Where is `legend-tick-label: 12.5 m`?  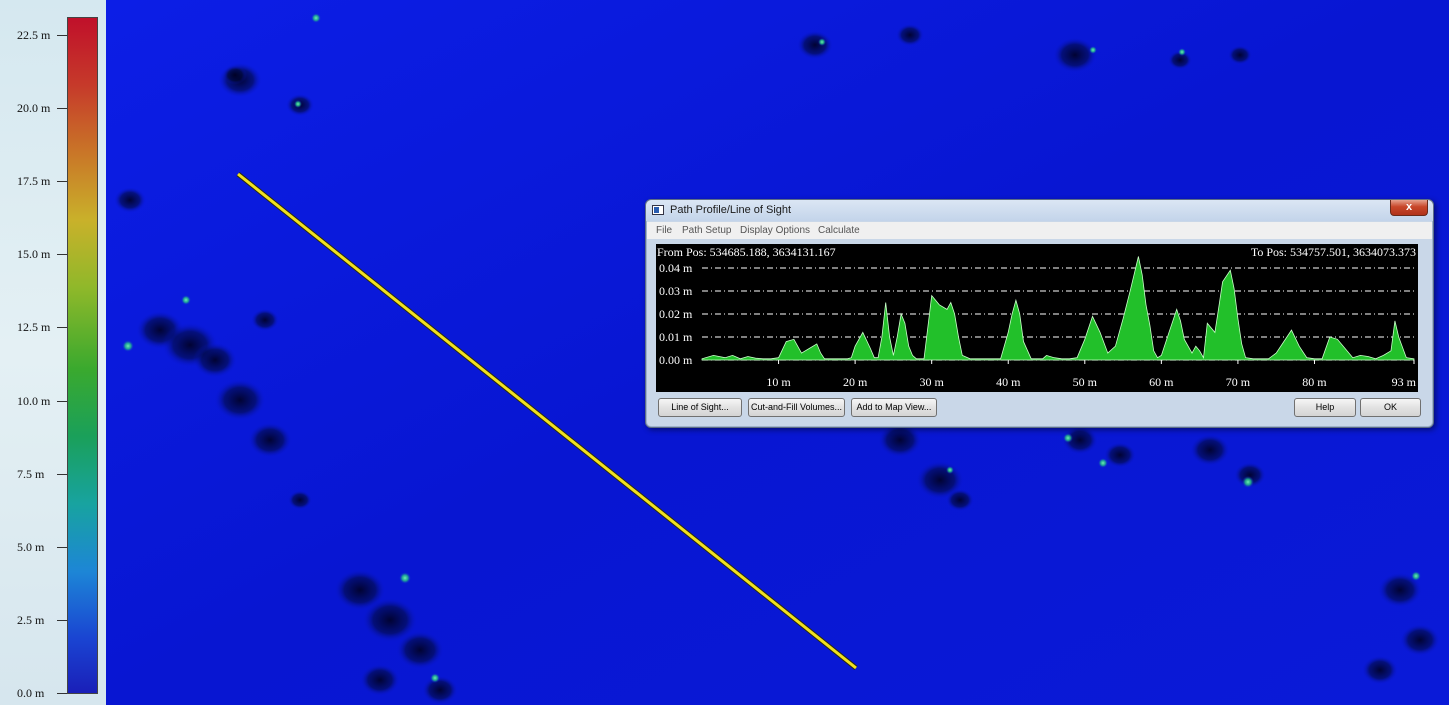
legend-tick-label: 12.5 m is located at coordinates (34, 327).